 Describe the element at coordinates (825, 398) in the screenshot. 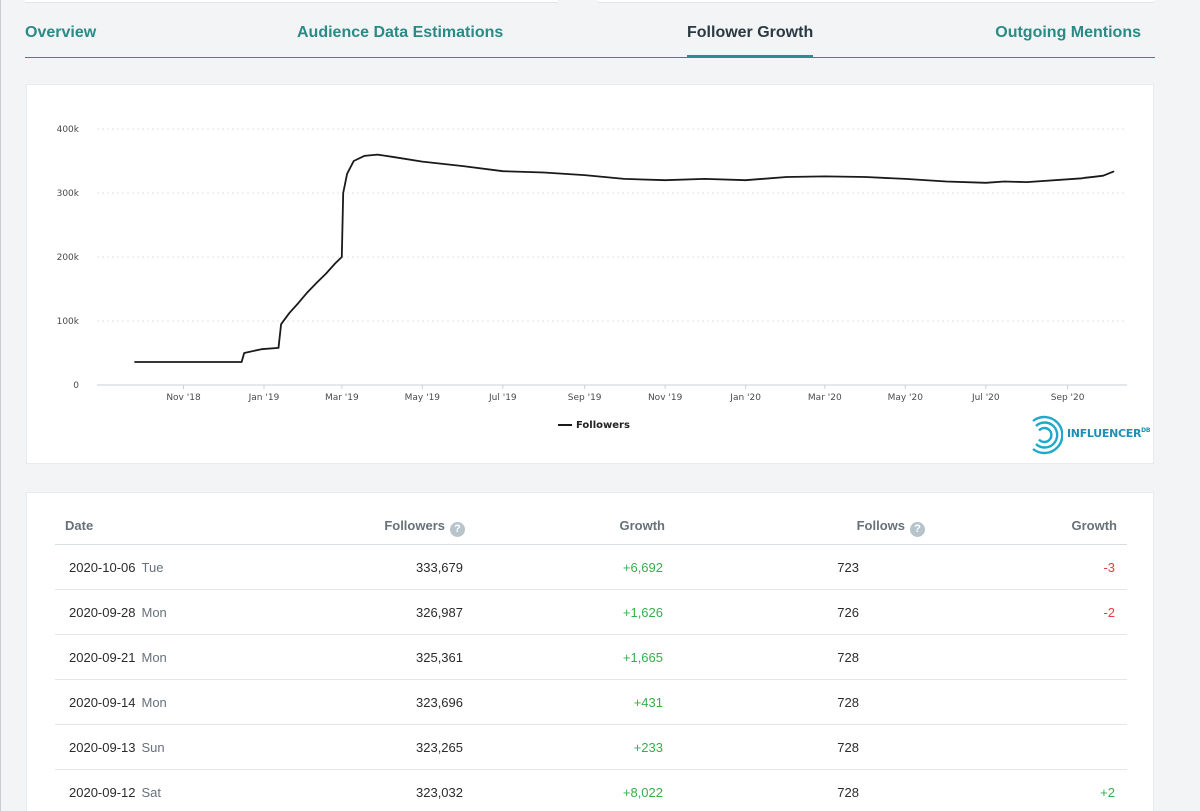

I see `x-tick-label: Mar '20` at that location.